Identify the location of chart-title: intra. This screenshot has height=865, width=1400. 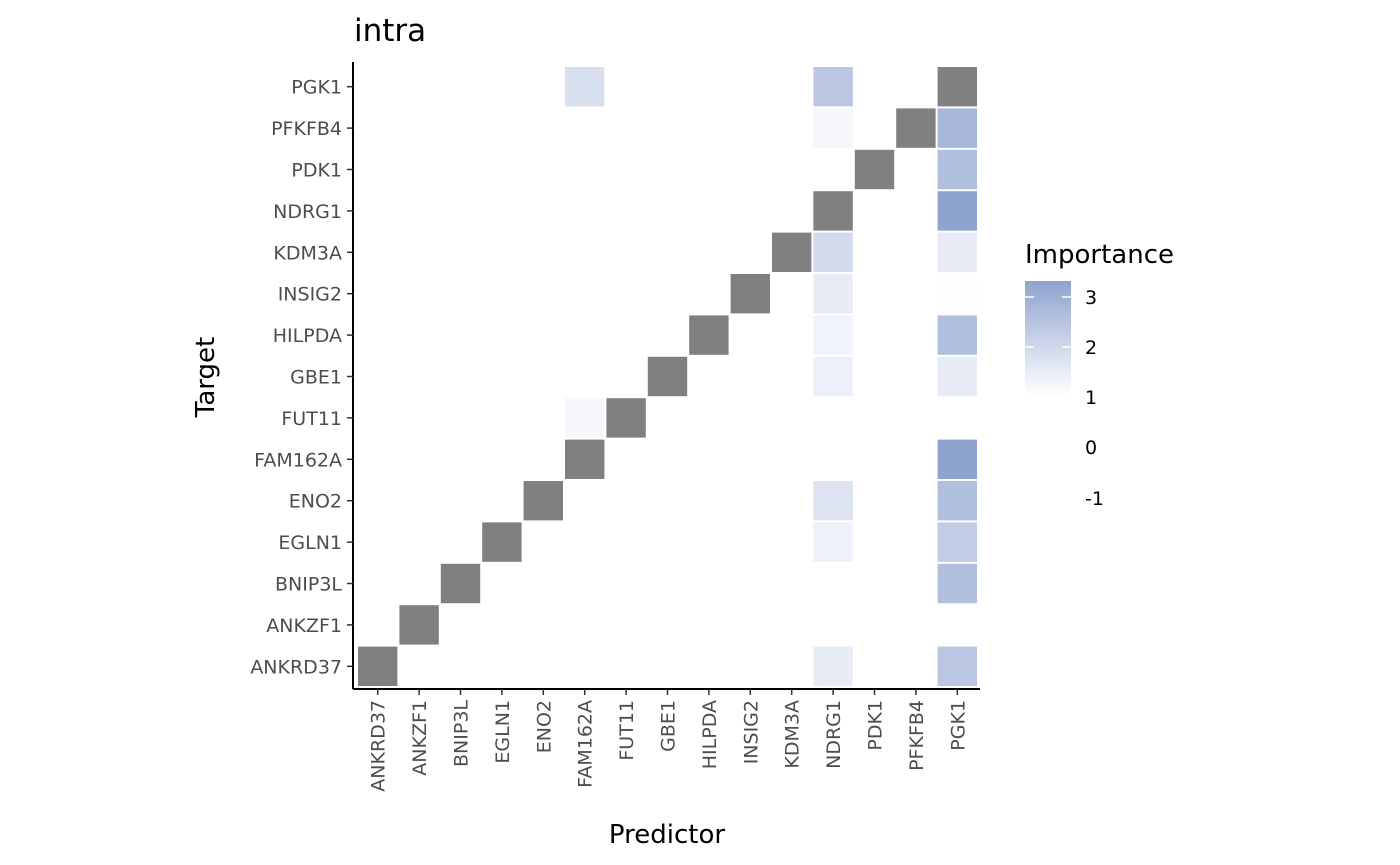
(390, 31).